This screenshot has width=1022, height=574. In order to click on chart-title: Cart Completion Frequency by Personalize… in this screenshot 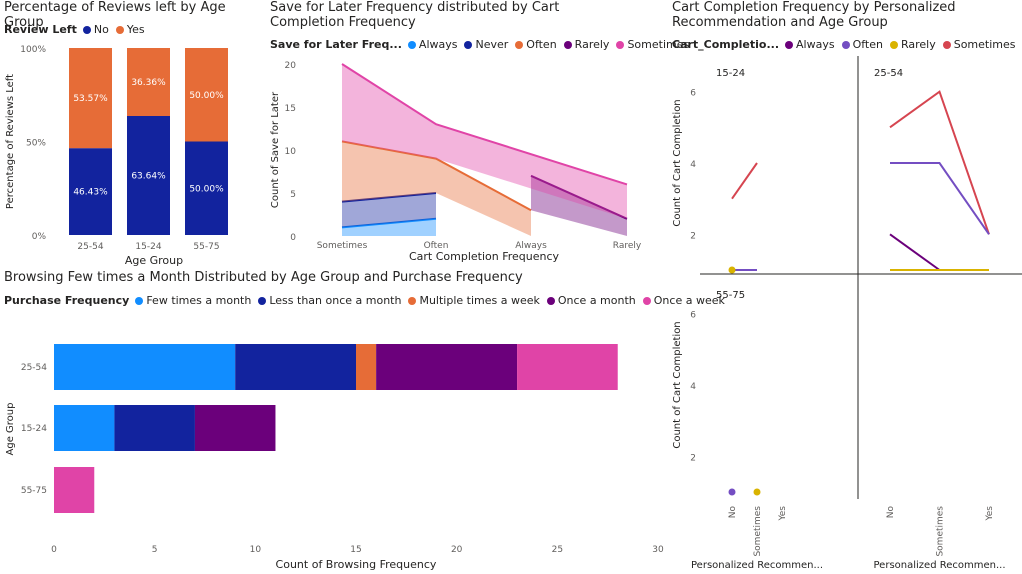, I will do `click(814, 15)`.